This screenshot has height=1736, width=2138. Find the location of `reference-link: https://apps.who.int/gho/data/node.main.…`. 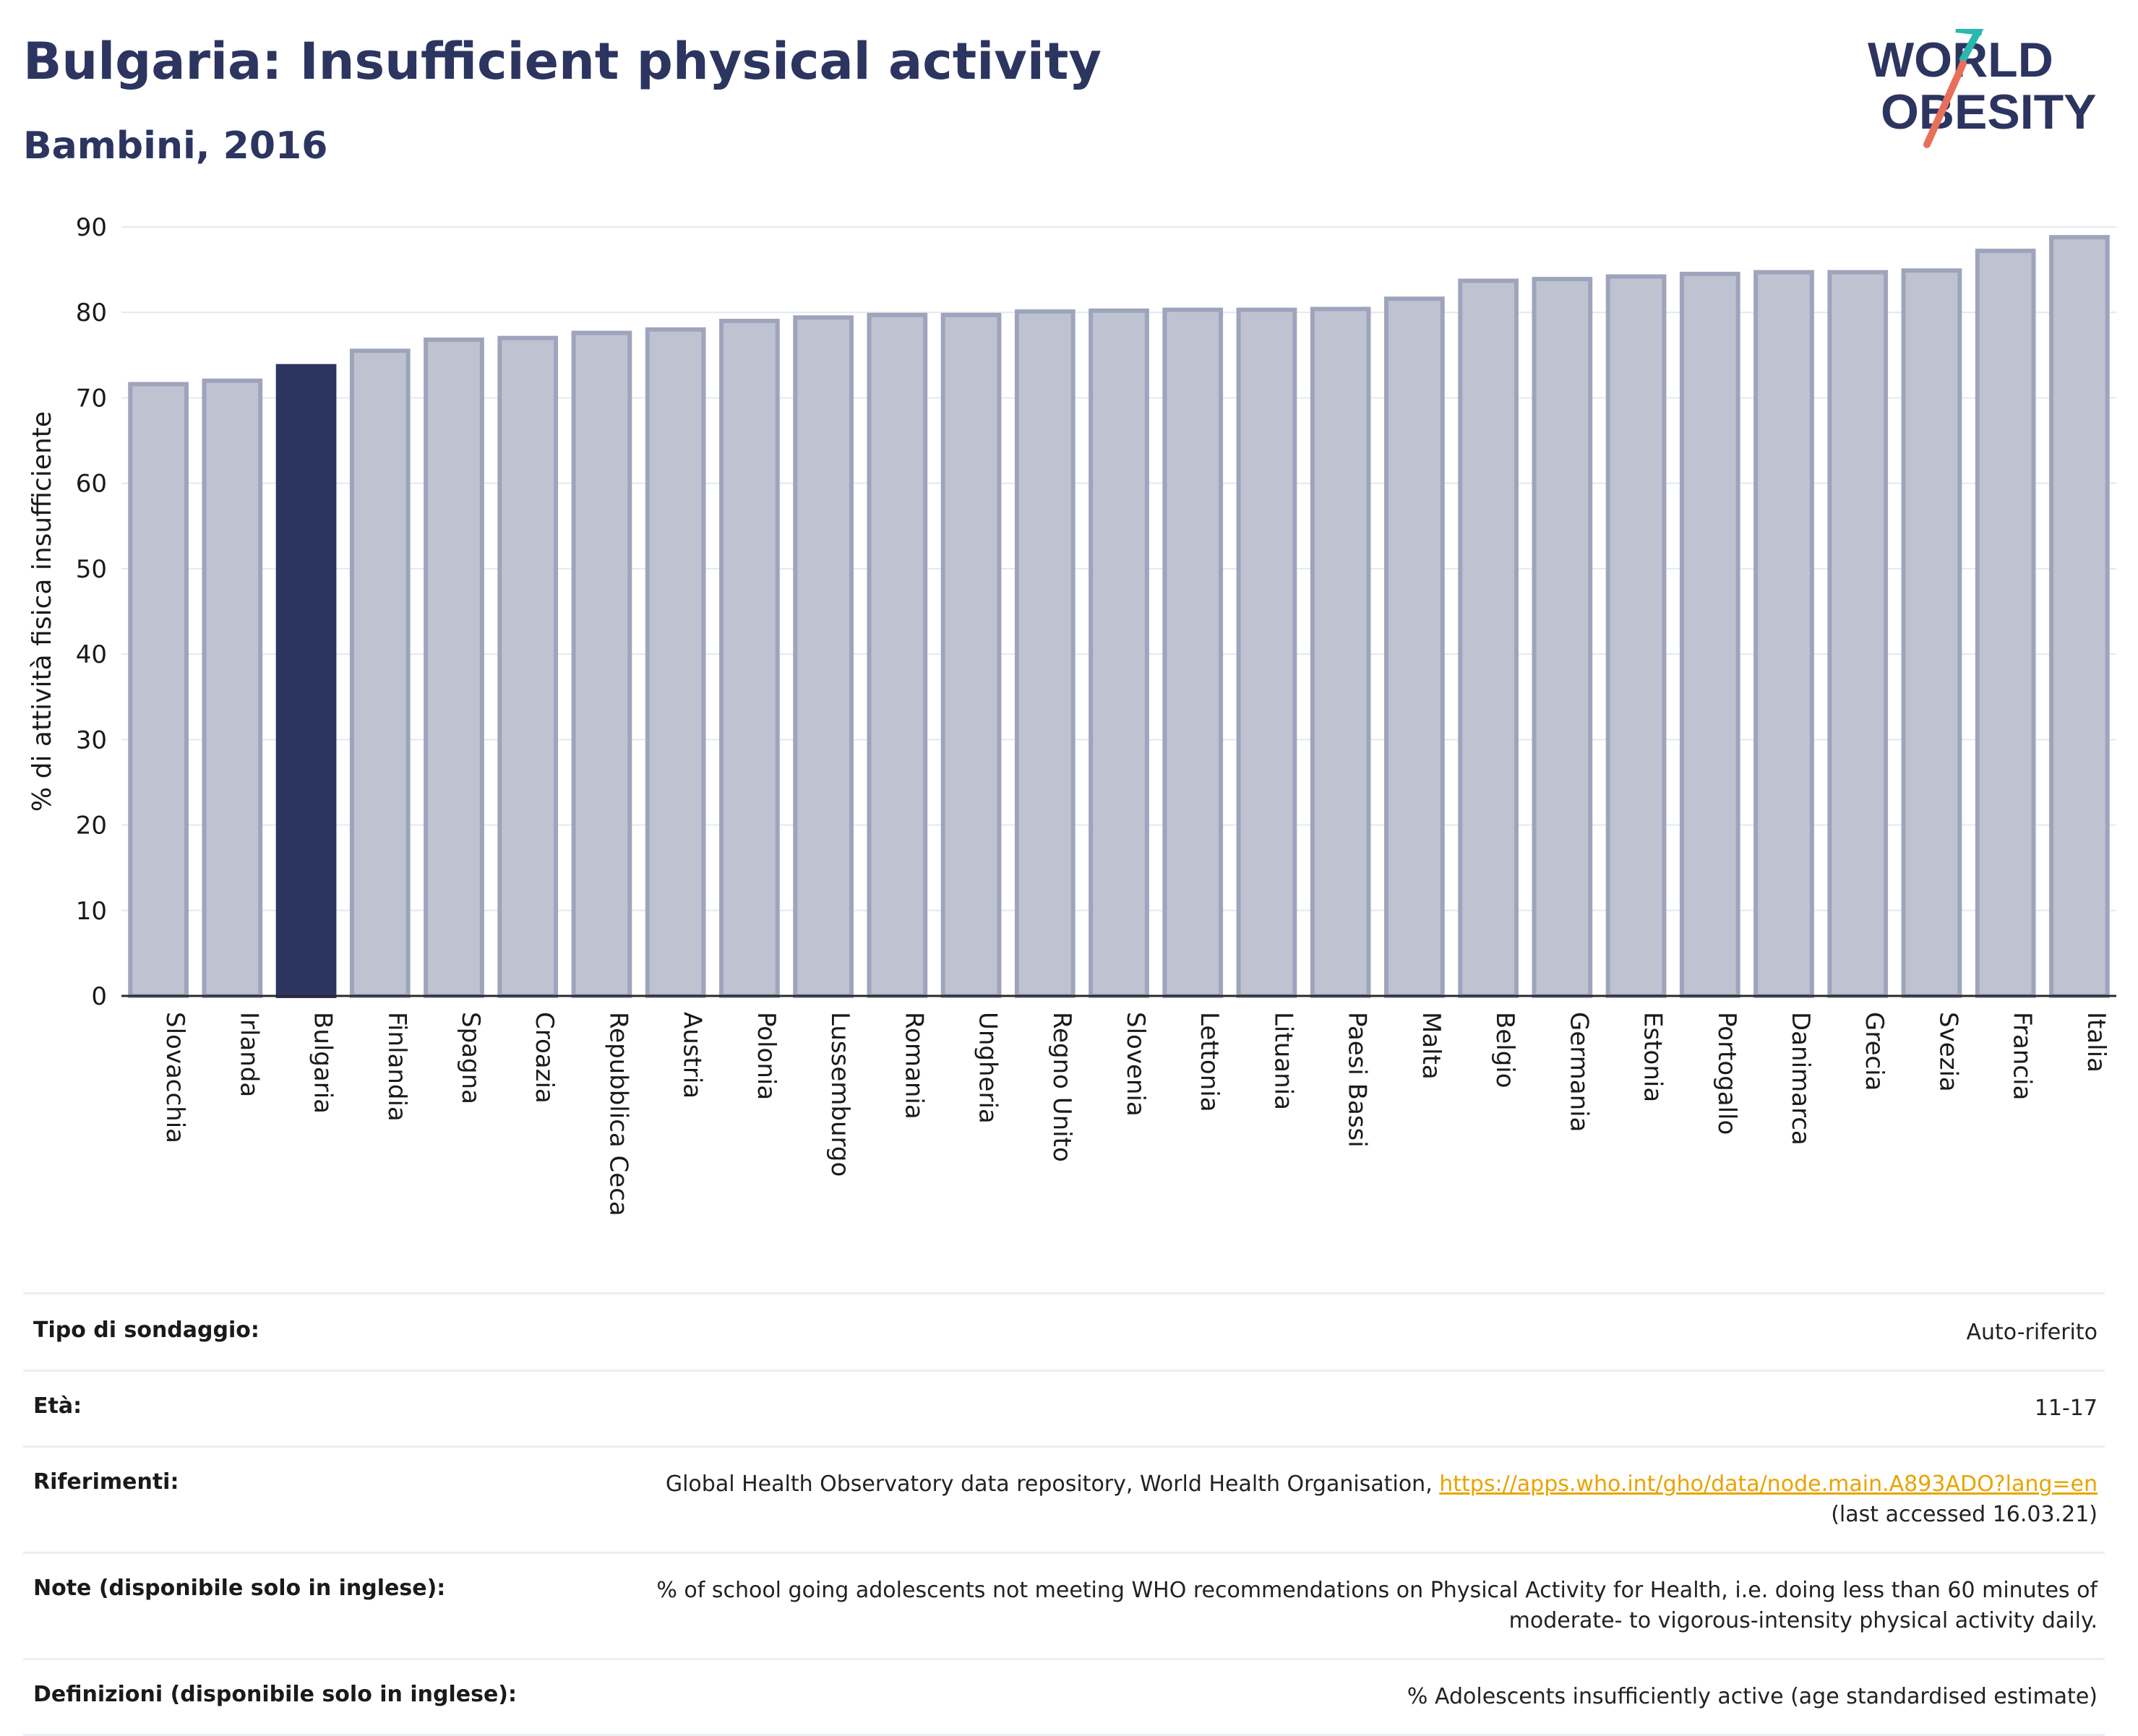

reference-link: https://apps.who.int/gho/data/node.main.… is located at coordinates (1768, 1484).